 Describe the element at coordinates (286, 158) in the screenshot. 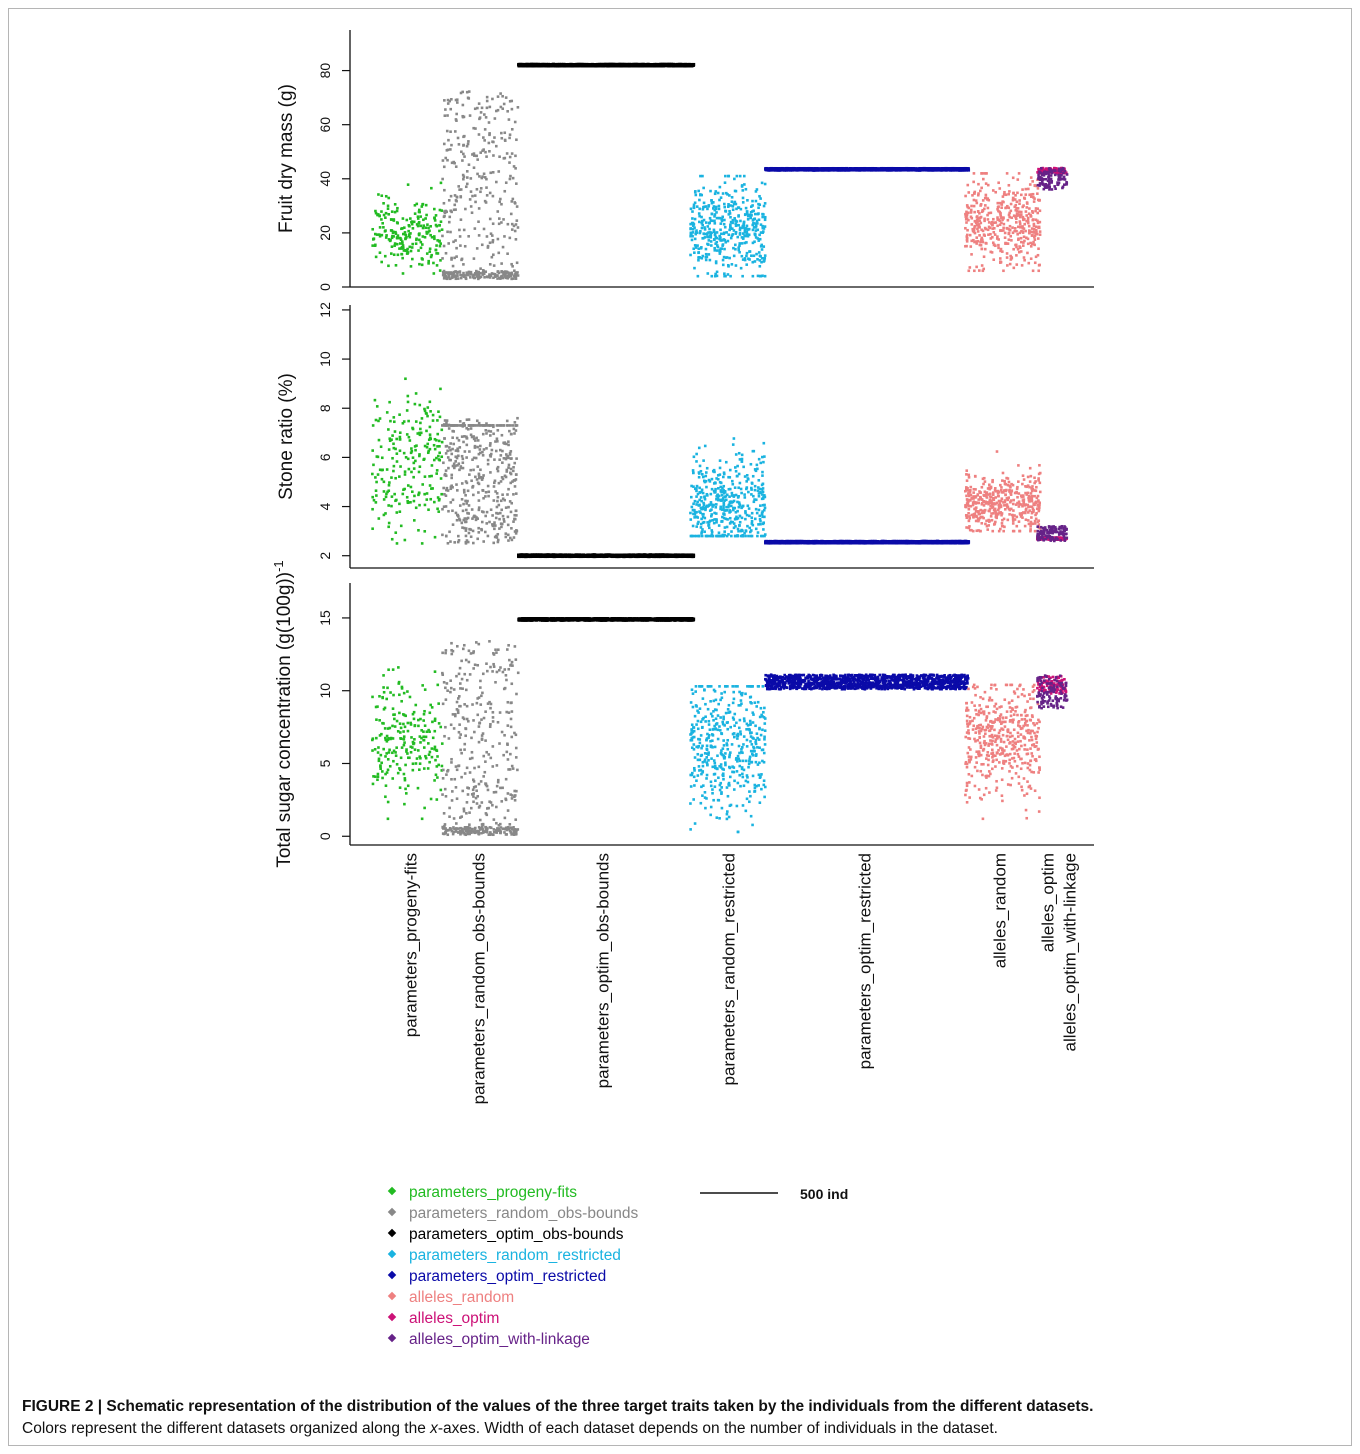

I see `y-axis-label: Fruit dry mass (g)` at that location.